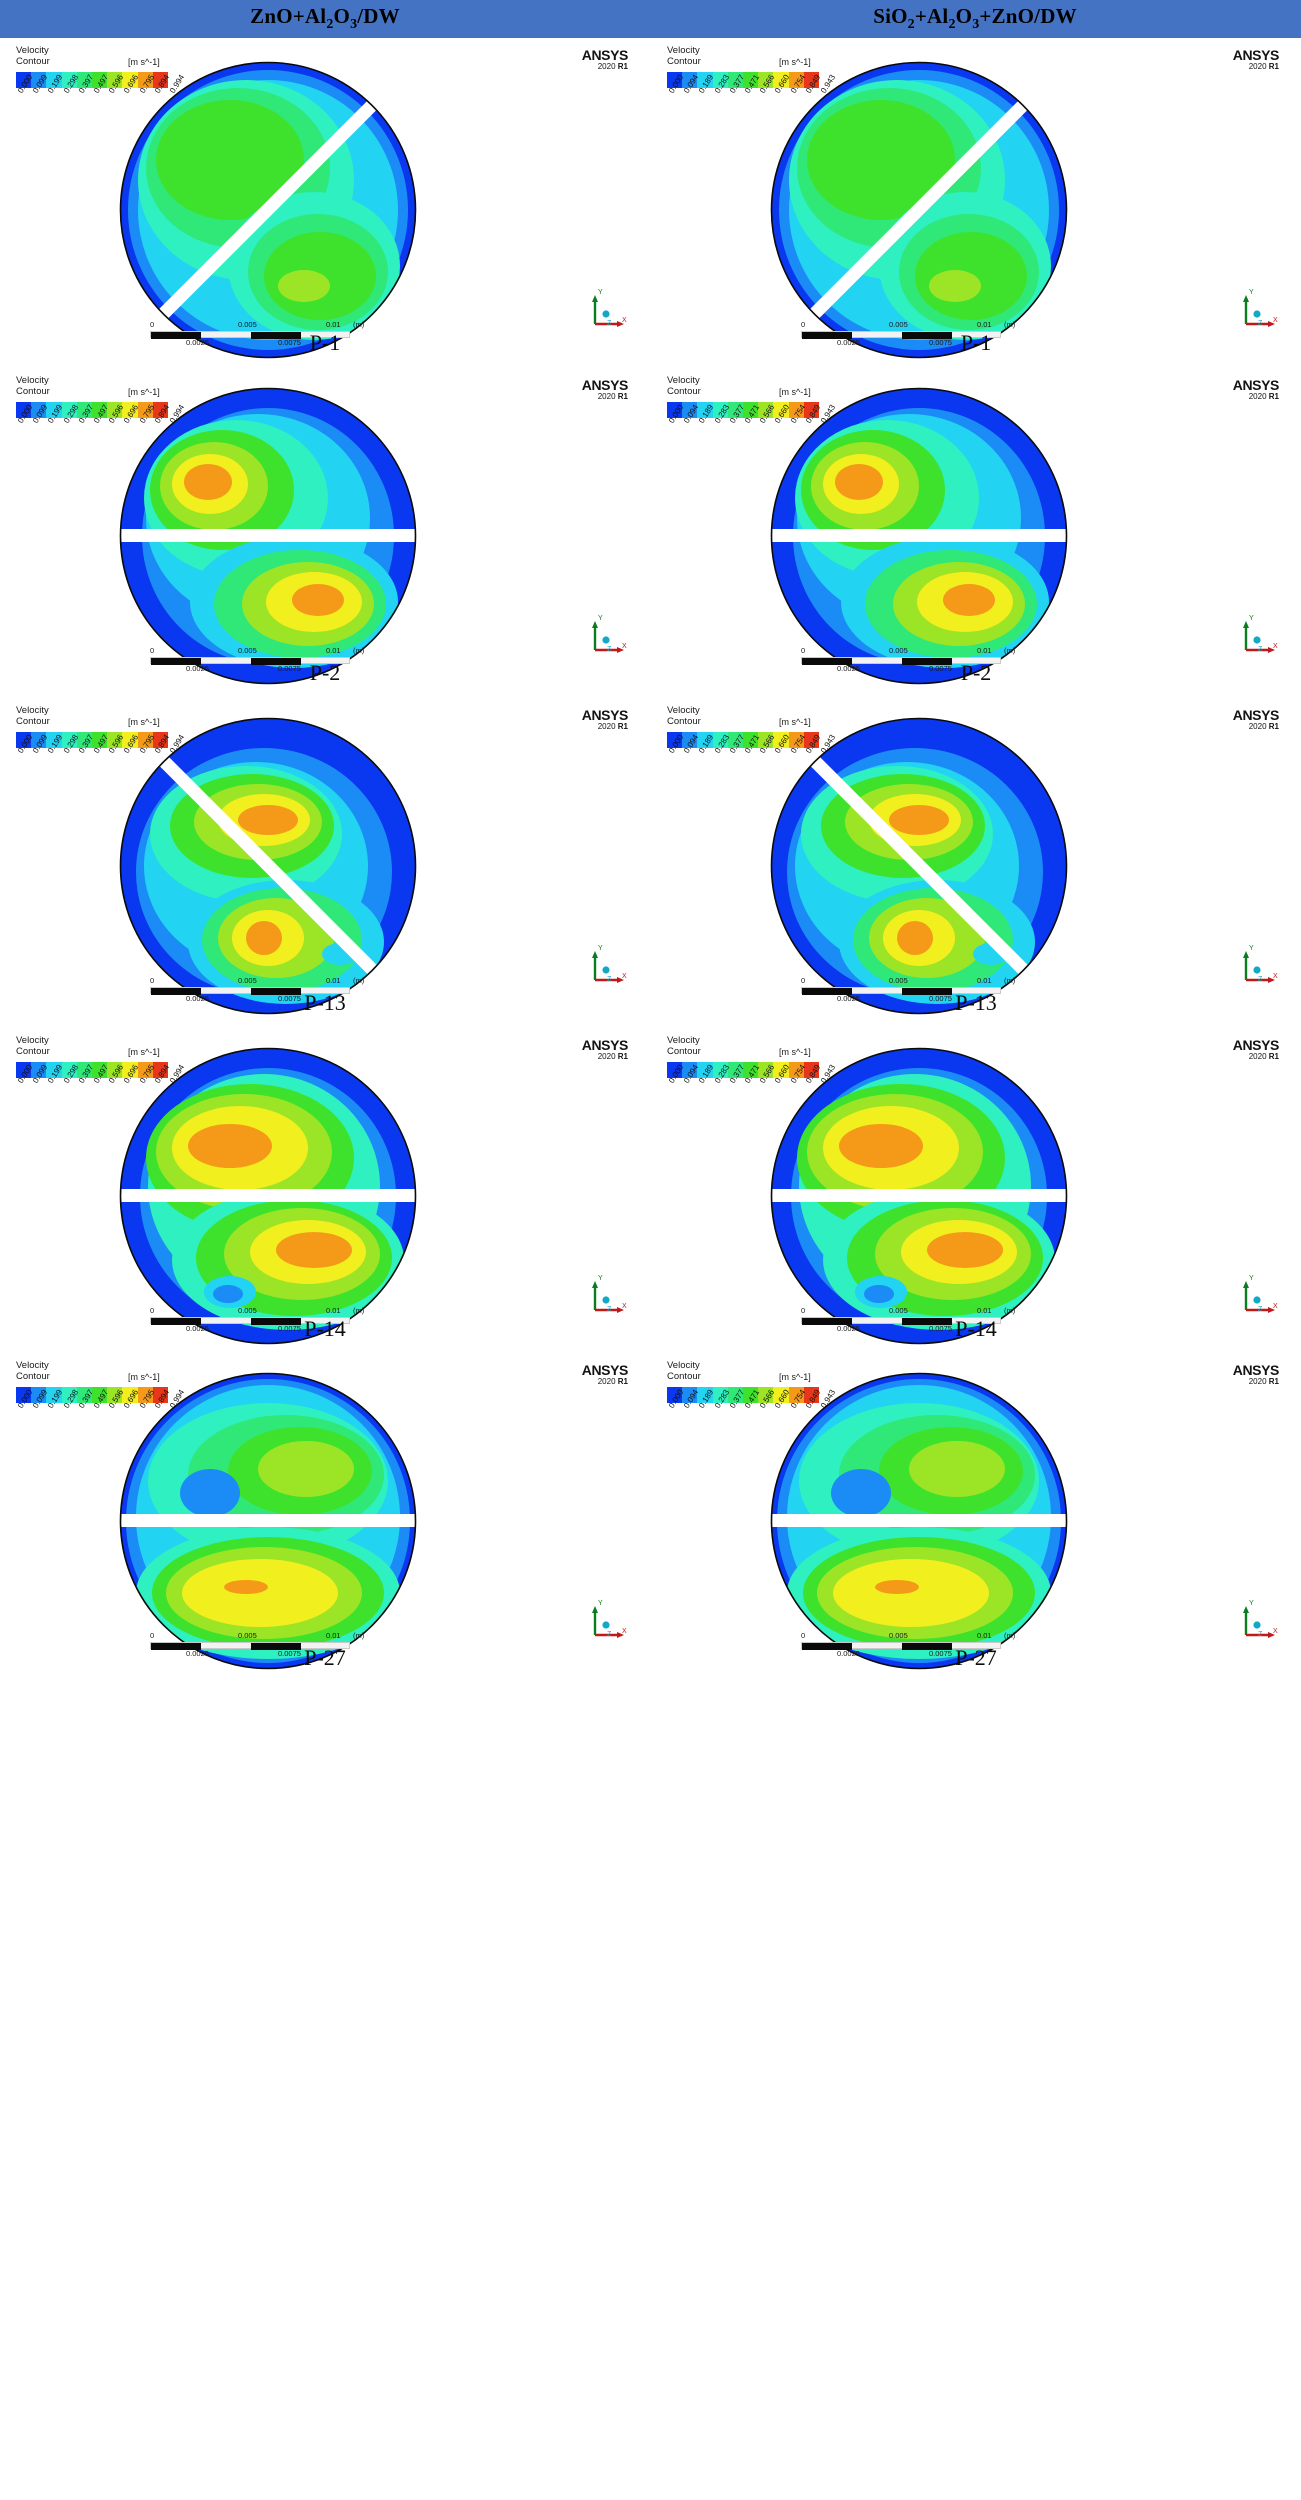 Image resolution: width=1301 pixels, height=2500 pixels. What do you see at coordinates (1256, 1370) in the screenshot?
I see `ansys-logo-name: ANSYS` at bounding box center [1256, 1370].